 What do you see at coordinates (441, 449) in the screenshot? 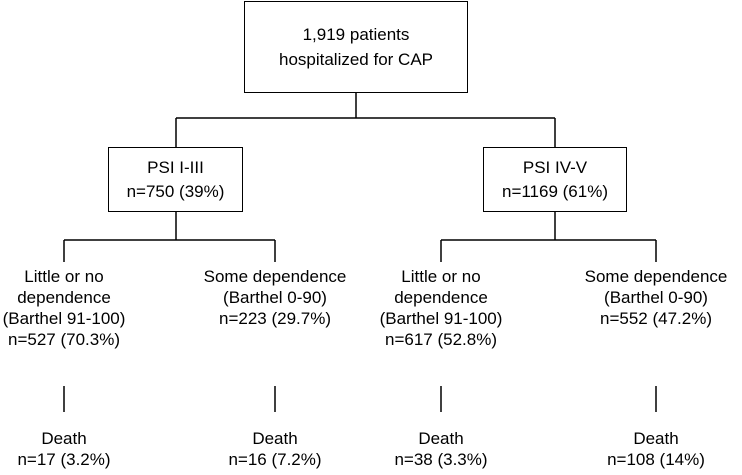
I see `death-3: Death n=38 (3.3%)` at bounding box center [441, 449].